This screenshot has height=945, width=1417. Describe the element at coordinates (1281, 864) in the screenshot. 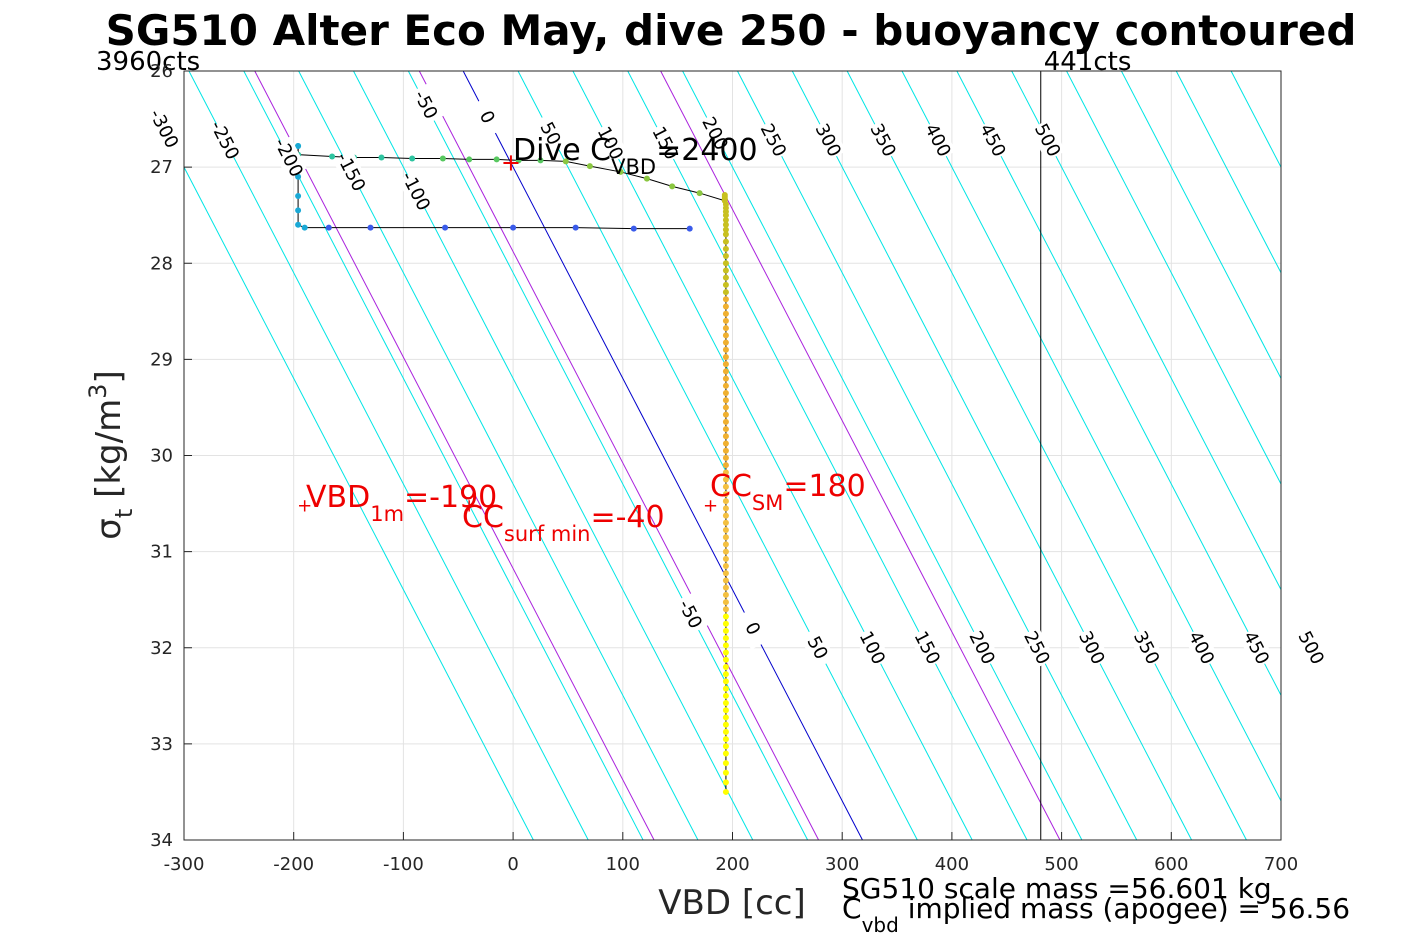

I see `x-tick-label: 700` at that location.